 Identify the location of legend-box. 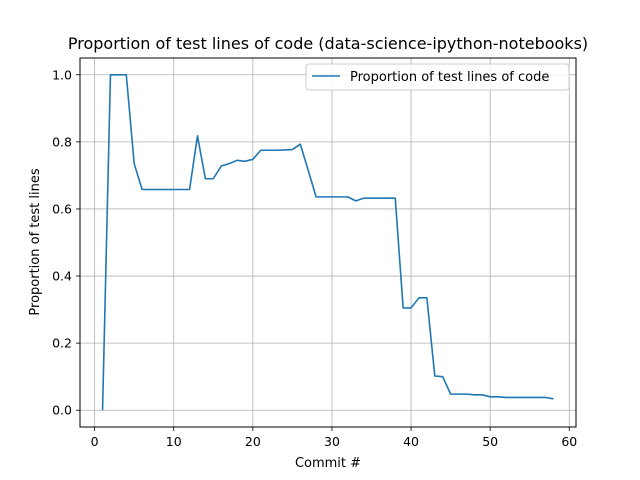
(437, 77).